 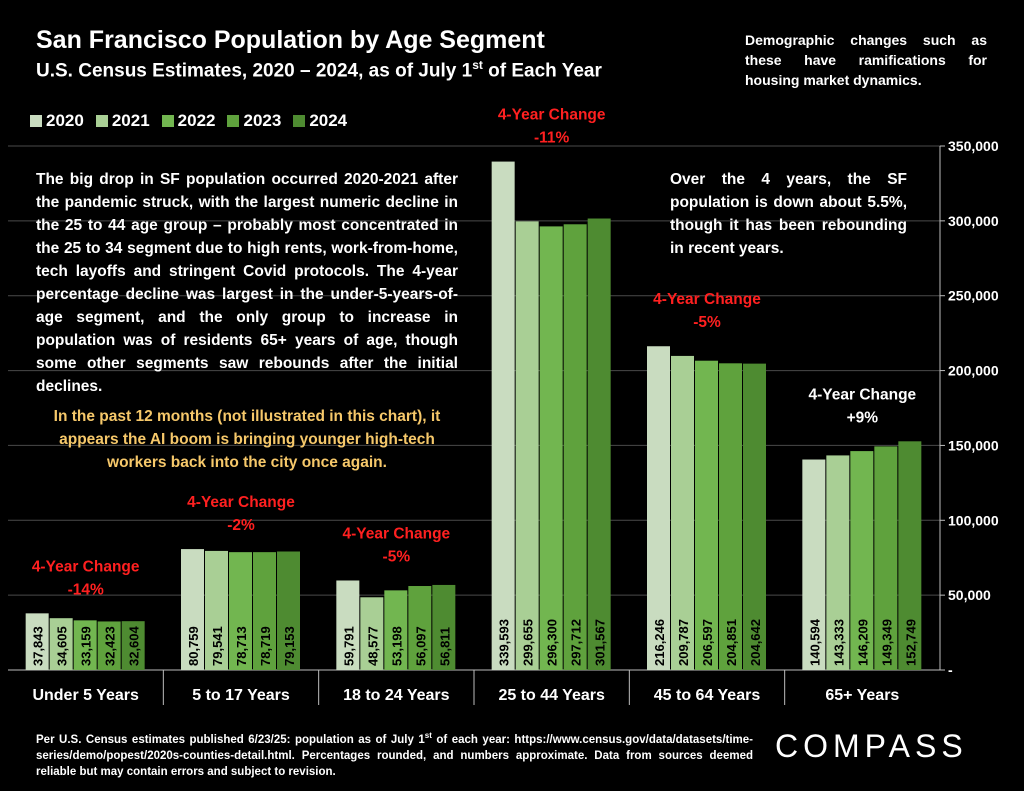 What do you see at coordinates (871, 746) in the screenshot?
I see `compass-logo: COMPASS` at bounding box center [871, 746].